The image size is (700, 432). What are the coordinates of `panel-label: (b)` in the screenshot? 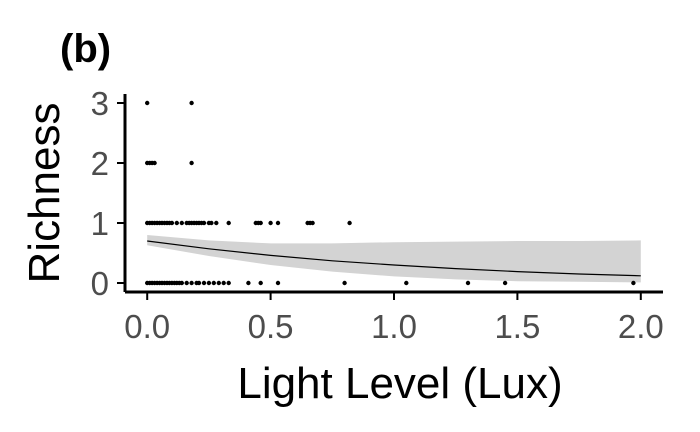 It's located at (85, 49).